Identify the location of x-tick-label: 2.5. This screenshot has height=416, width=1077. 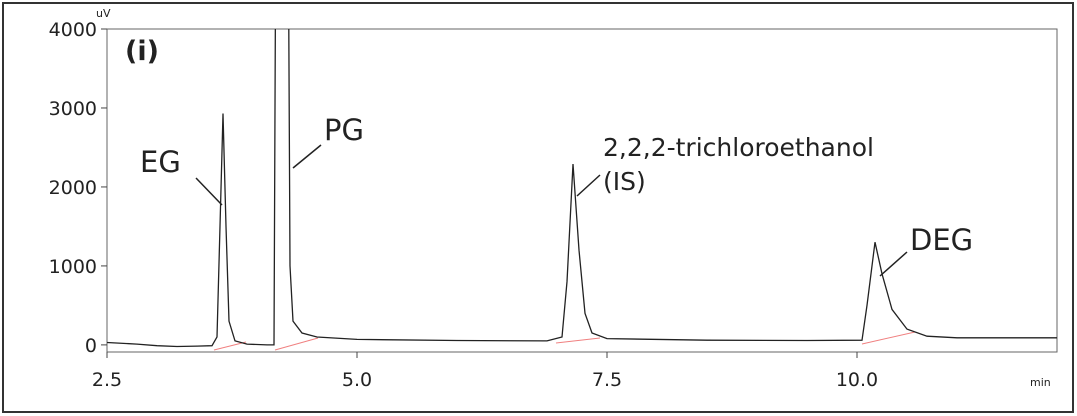
(107, 380).